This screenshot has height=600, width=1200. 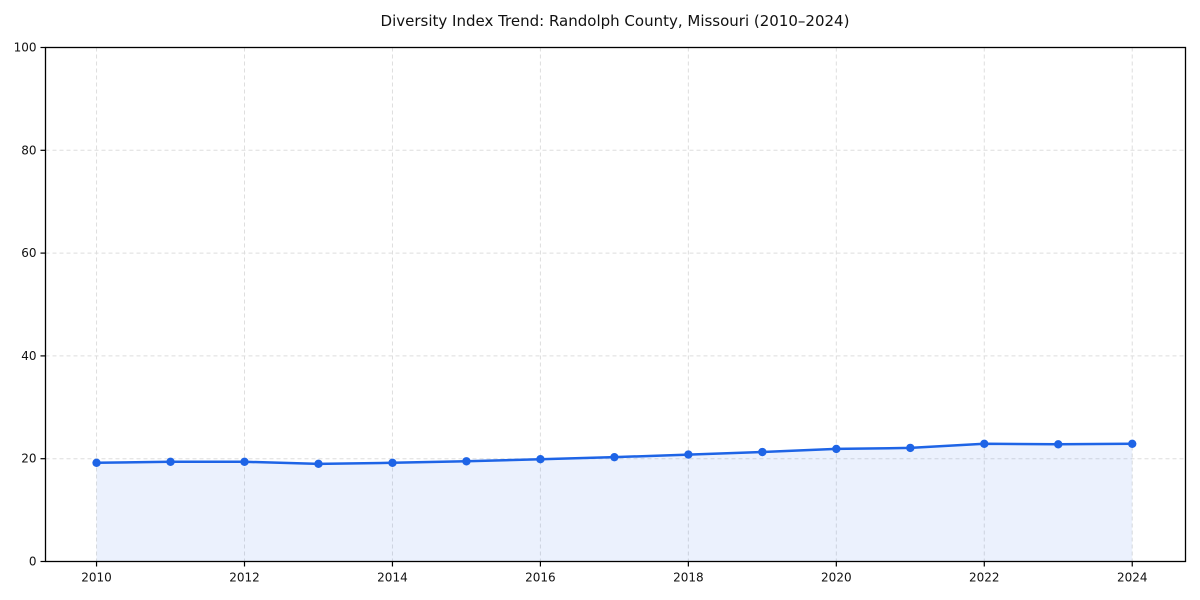 What do you see at coordinates (1132, 443) in the screenshot?
I see `data-point-2024` at bounding box center [1132, 443].